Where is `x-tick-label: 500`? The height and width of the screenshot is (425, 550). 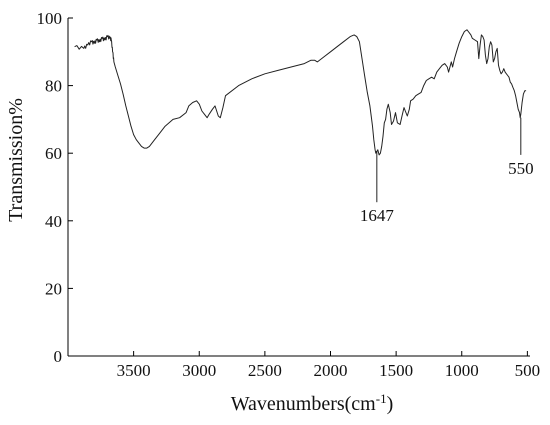 x-tick-label: 500 is located at coordinates (528, 370).